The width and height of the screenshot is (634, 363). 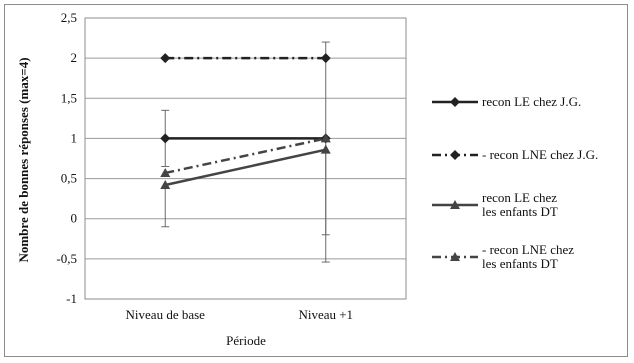 What do you see at coordinates (74, 218) in the screenshot?
I see `y-tick-label: 0` at bounding box center [74, 218].